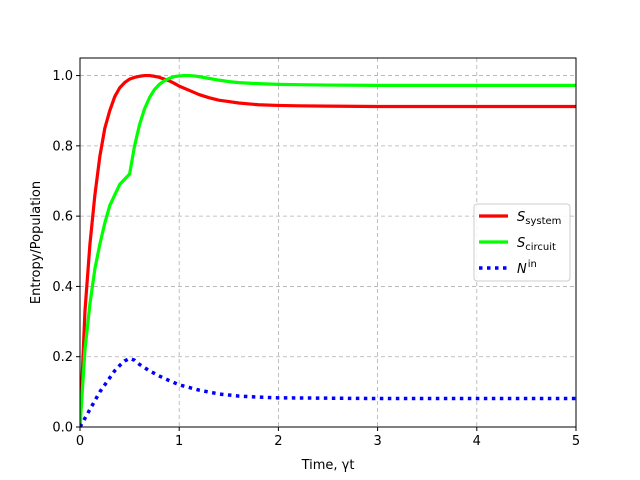  I want to click on legend-subscript: system, so click(543, 221).